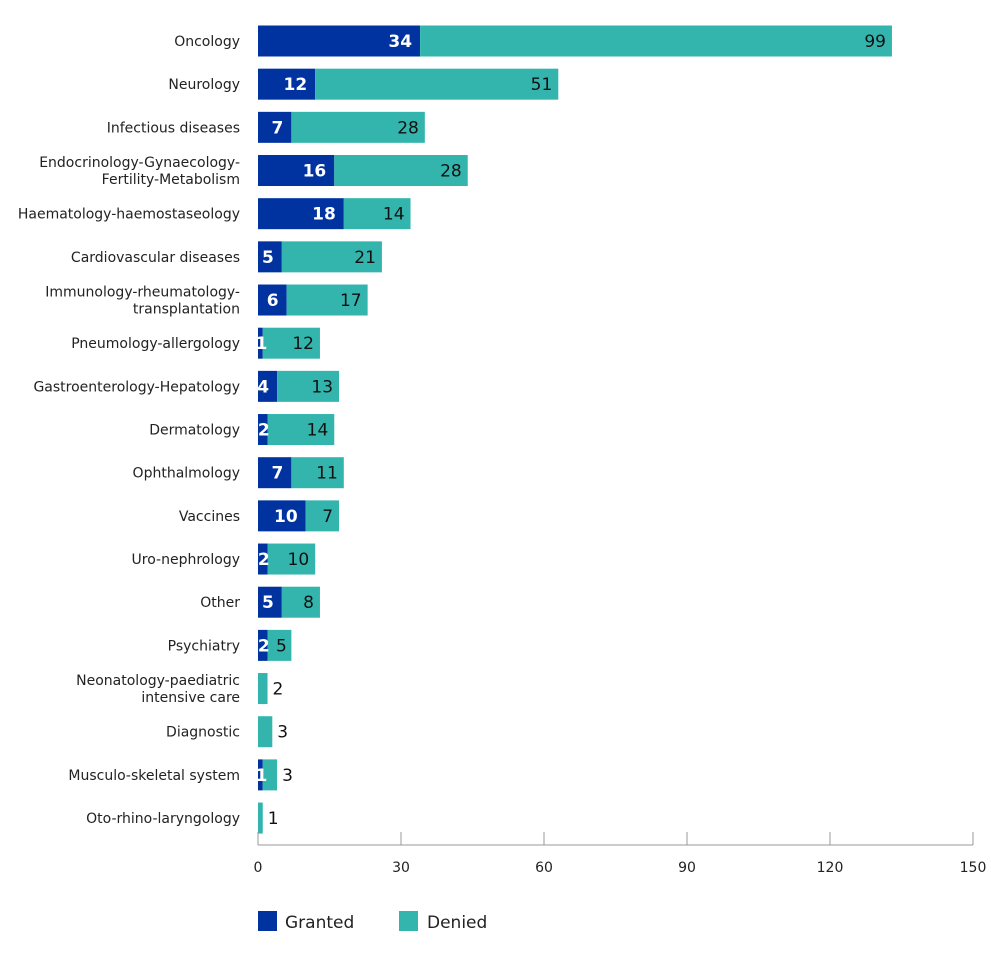 The image size is (991, 954). I want to click on category-label: Oncology, so click(207, 42).